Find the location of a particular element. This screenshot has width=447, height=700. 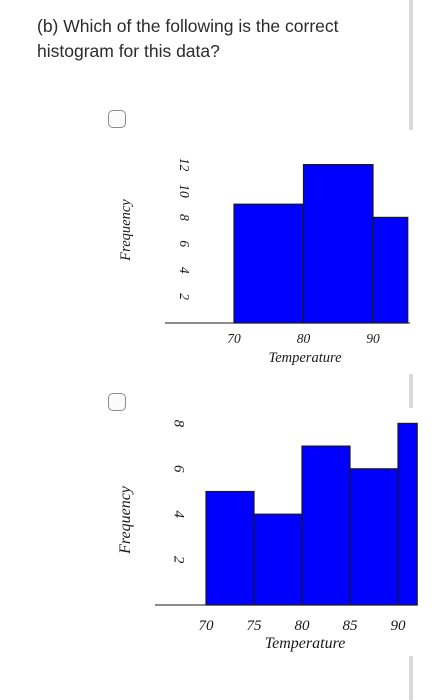

x-tick-label: 75 is located at coordinates (255, 626).